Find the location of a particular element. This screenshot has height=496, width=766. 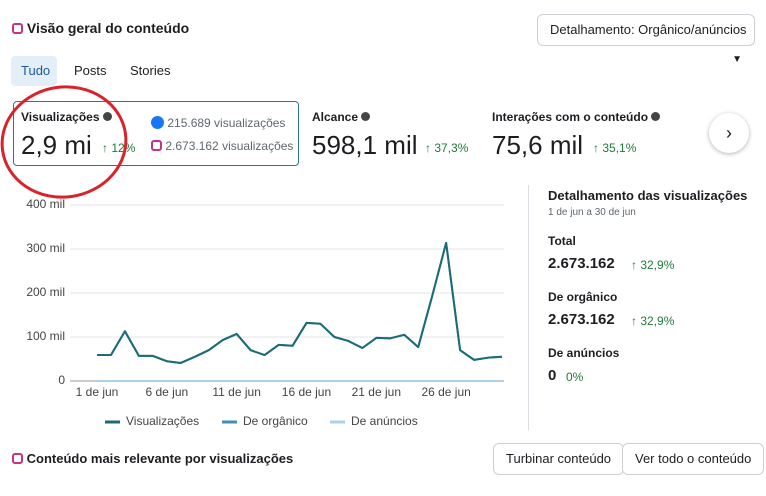

tab: Posts is located at coordinates (90, 70).